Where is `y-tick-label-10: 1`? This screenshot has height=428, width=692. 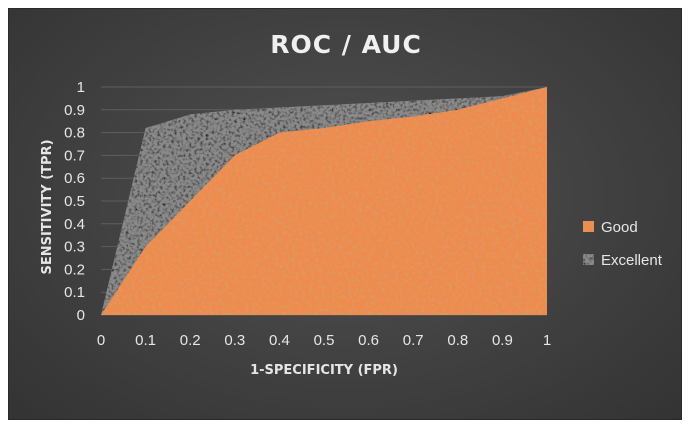
y-tick-label-10: 1 is located at coordinates (81, 87).